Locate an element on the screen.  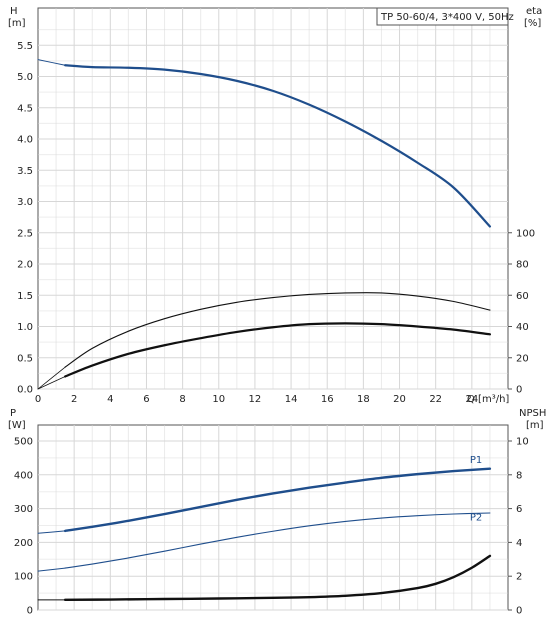
top-right-tick-label: 0 is located at coordinates (519, 390).